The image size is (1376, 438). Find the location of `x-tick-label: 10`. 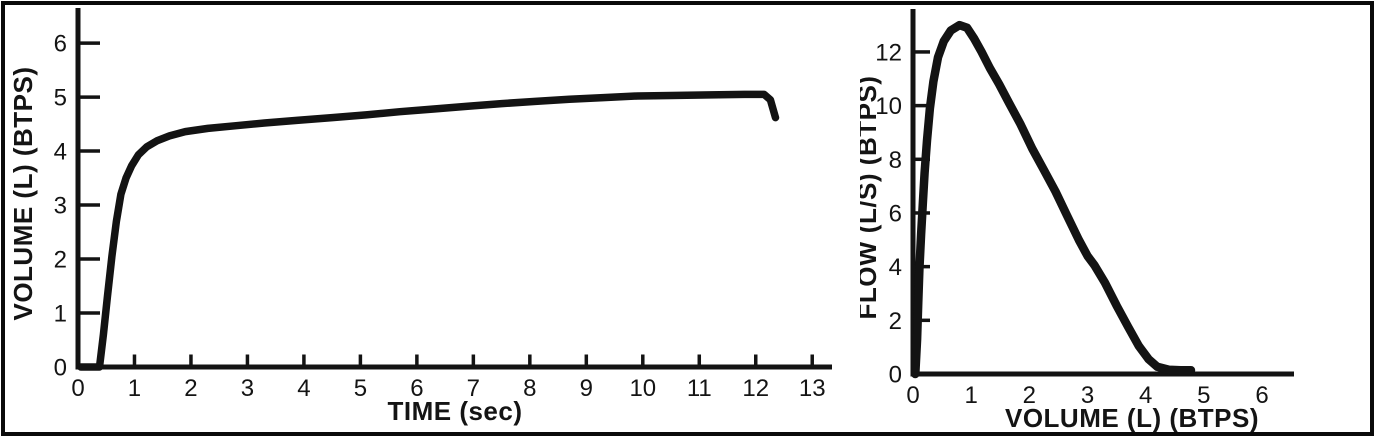

x-tick-label: 10 is located at coordinates (642, 388).